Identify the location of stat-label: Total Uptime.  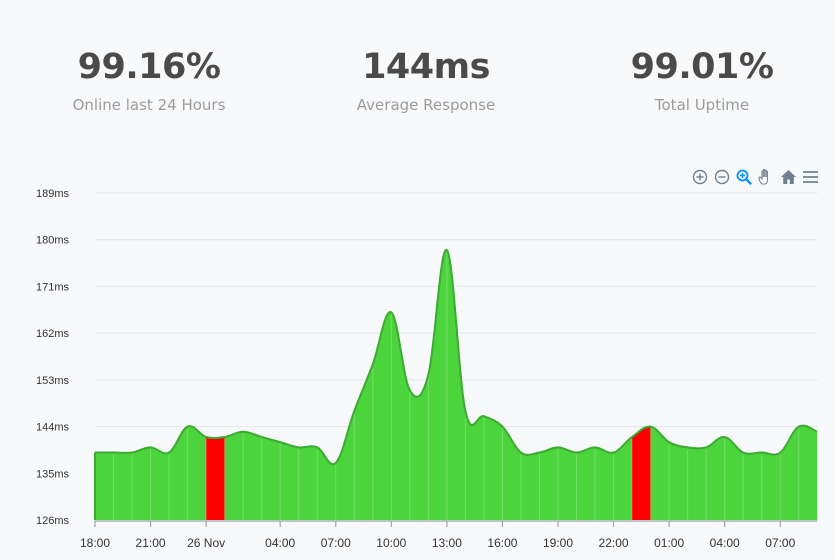
(702, 105).